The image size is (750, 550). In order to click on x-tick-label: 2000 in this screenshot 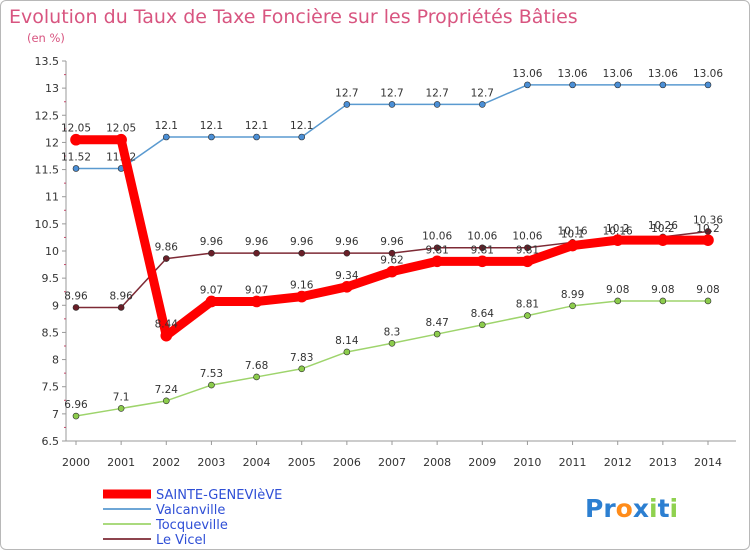, I will do `click(76, 462)`.